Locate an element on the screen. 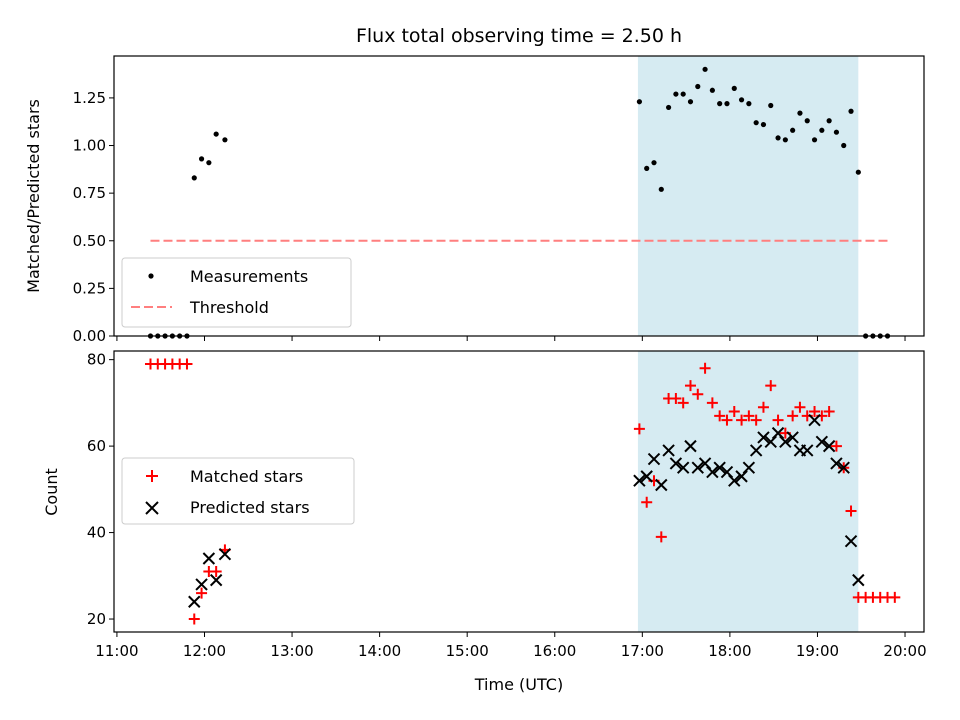  x-tick-label: 15:00 is located at coordinates (467, 651).